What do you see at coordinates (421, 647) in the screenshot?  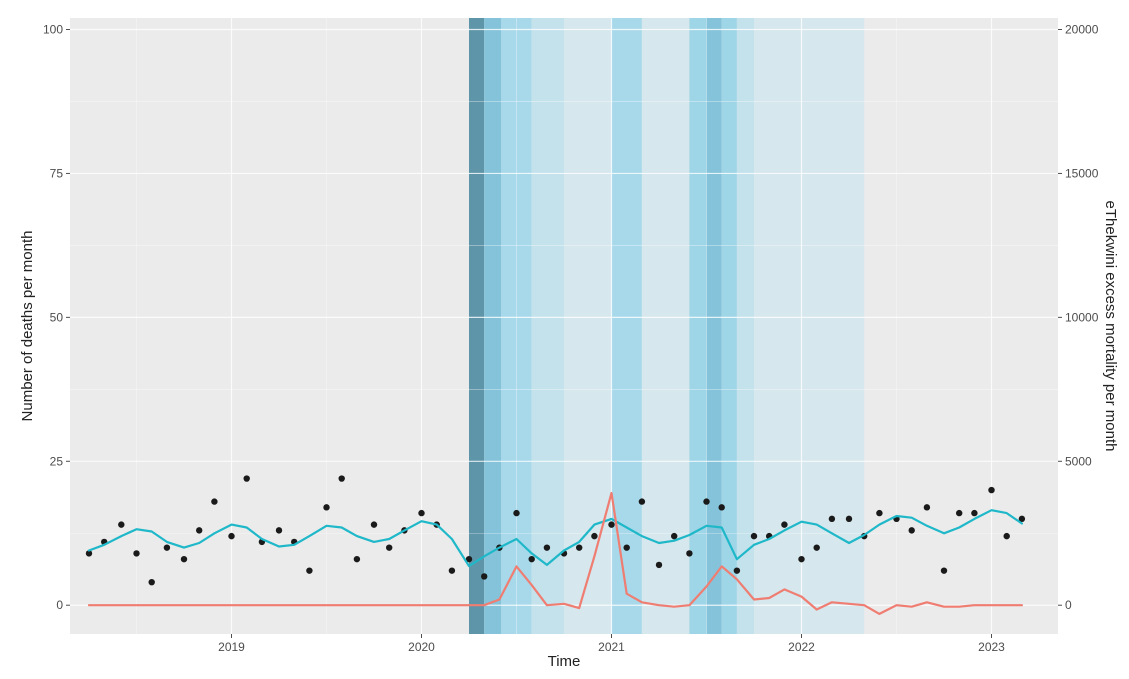 I see `x-tick-label: 2020` at bounding box center [421, 647].